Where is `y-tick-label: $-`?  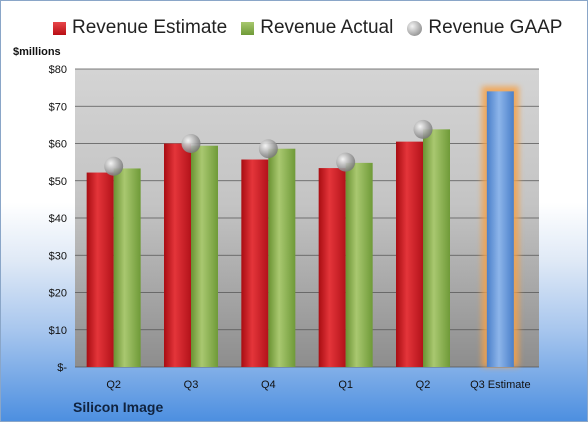 y-tick-label: $- is located at coordinates (62, 368).